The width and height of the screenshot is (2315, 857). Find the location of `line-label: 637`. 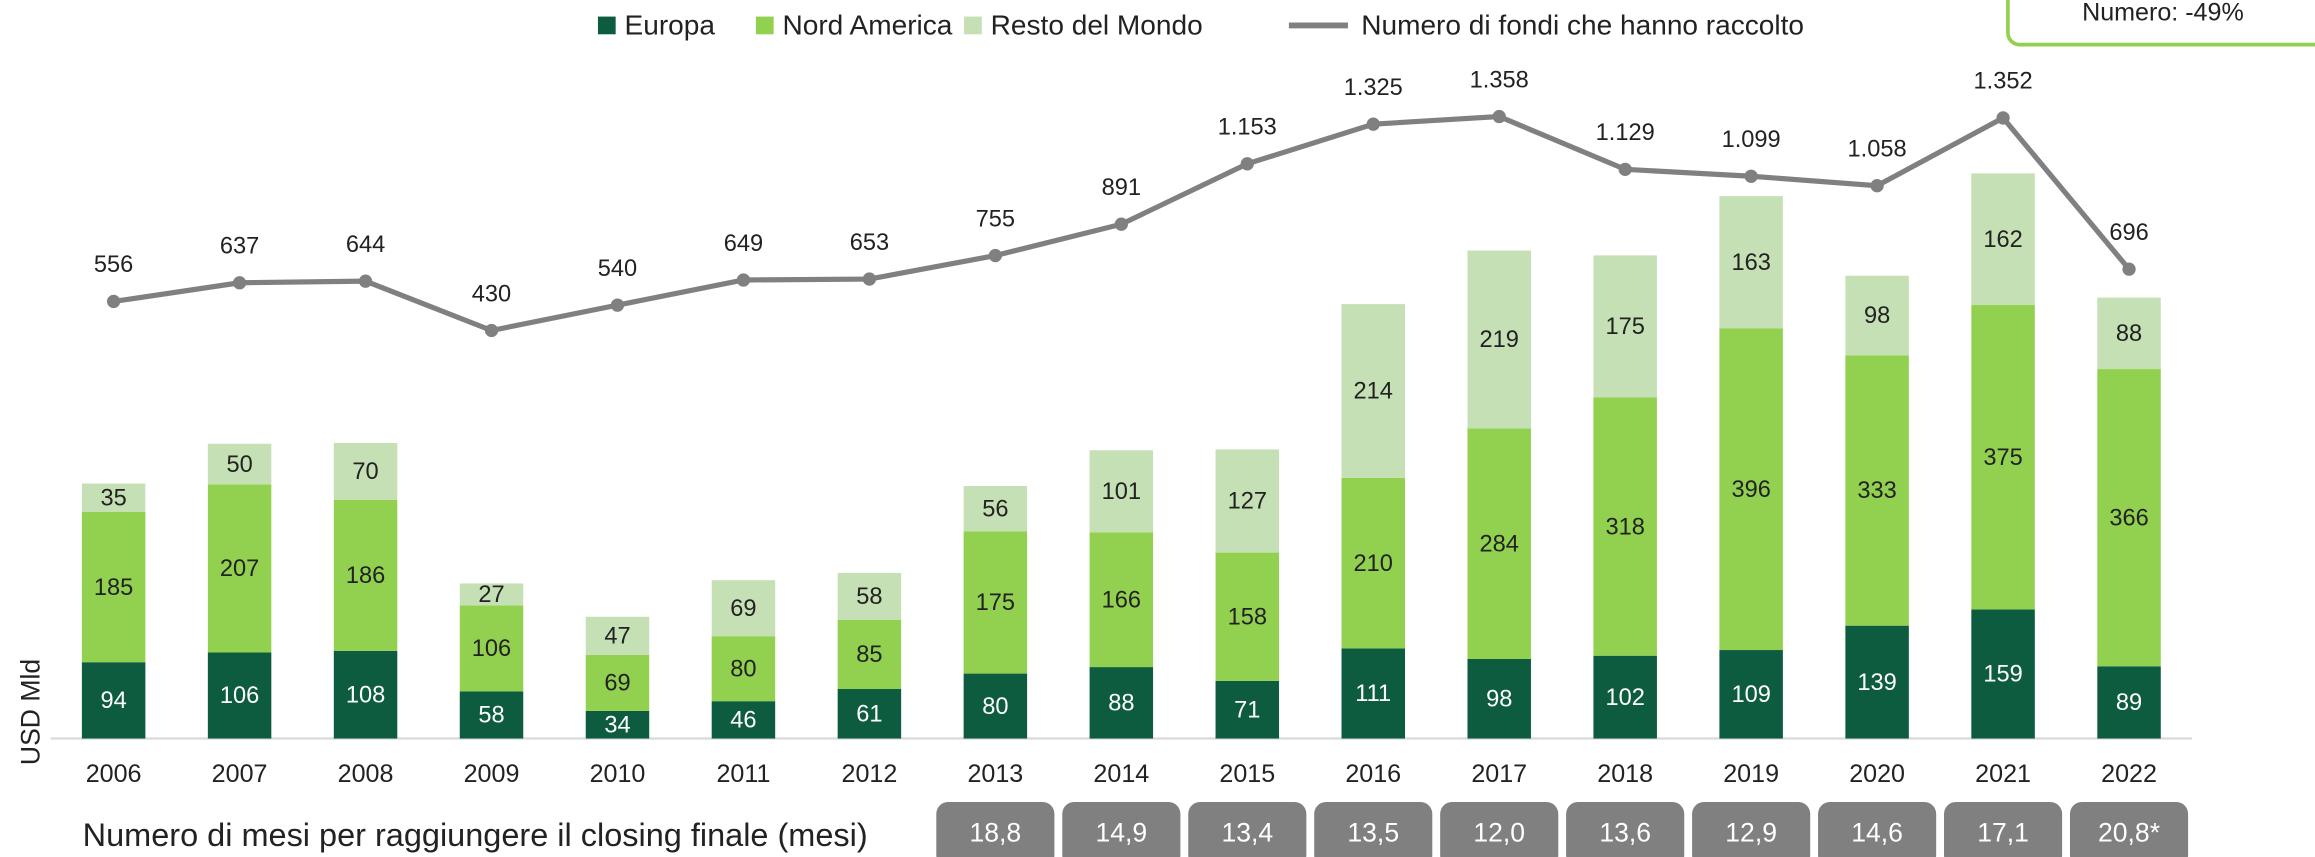

line-label: 637 is located at coordinates (239, 247).